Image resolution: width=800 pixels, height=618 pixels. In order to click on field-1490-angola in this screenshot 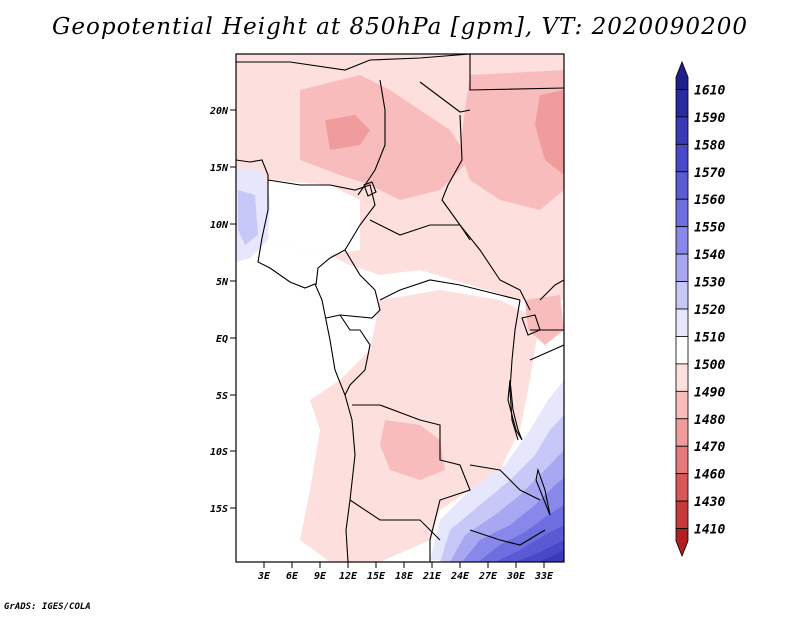, I will do `click(412, 450)`.